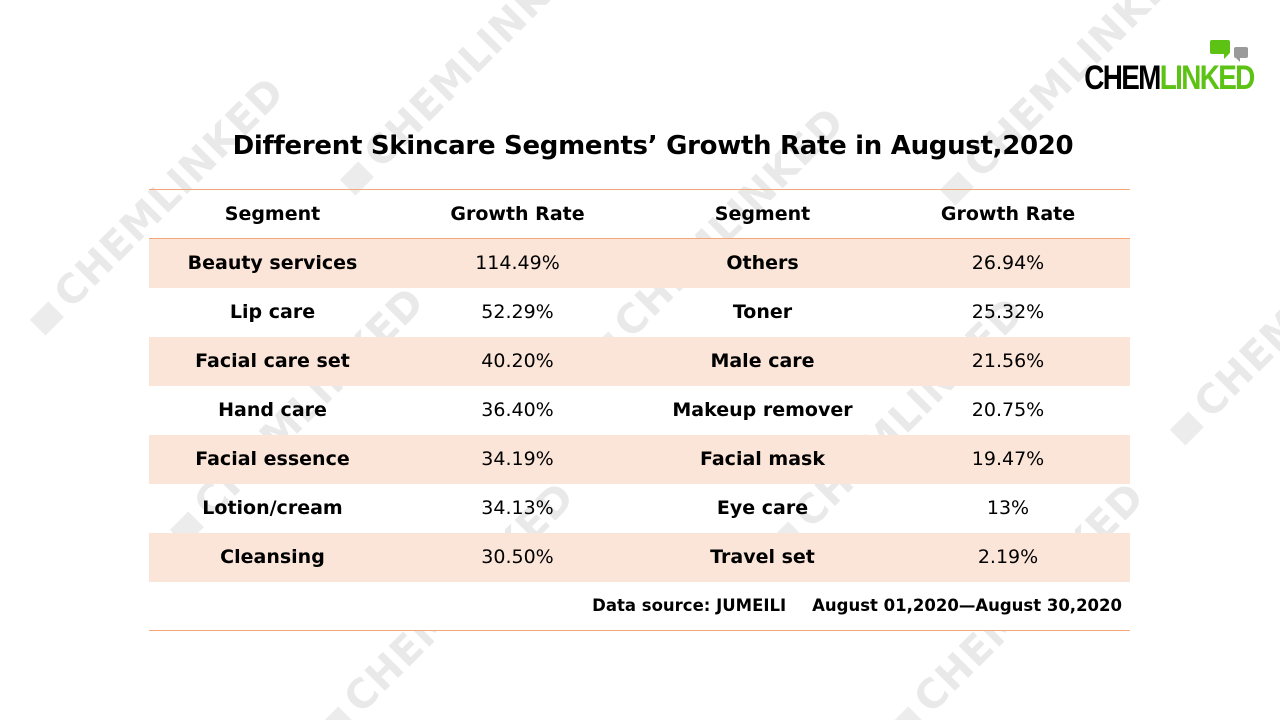 The width and height of the screenshot is (1280, 720). I want to click on segment-cell: Others, so click(762, 263).